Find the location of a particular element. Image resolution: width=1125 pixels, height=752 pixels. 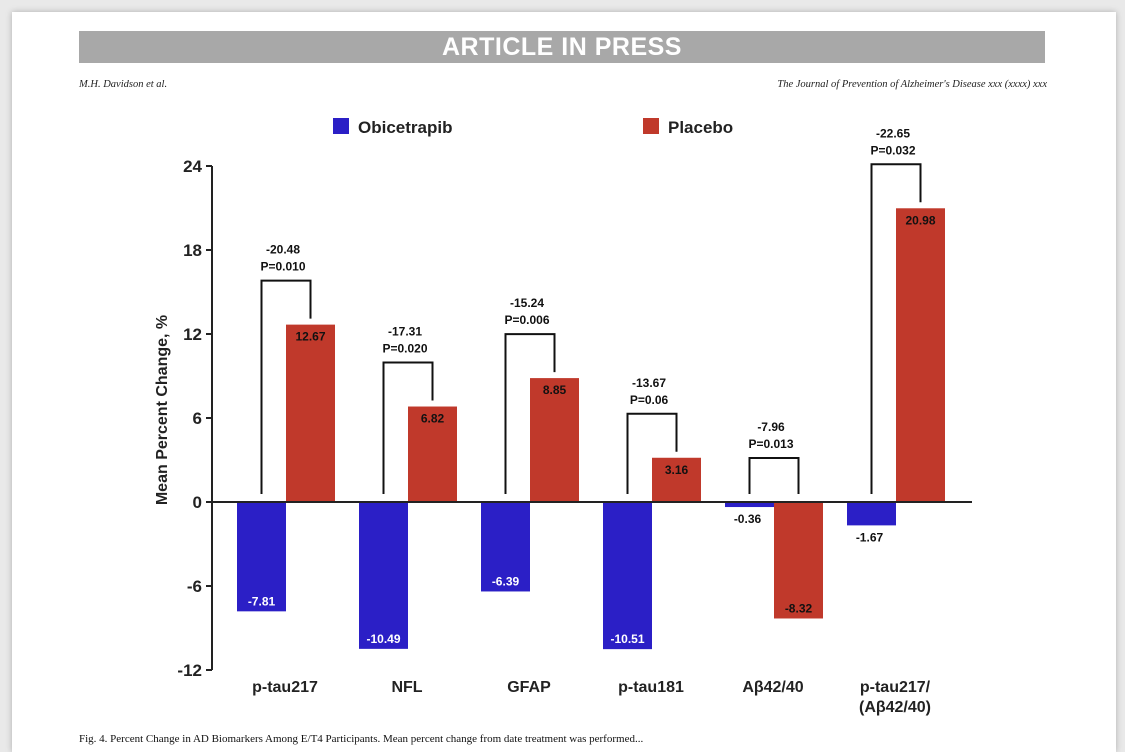

data-label-obicetrapib: -10.51 is located at coordinates (627, 639).